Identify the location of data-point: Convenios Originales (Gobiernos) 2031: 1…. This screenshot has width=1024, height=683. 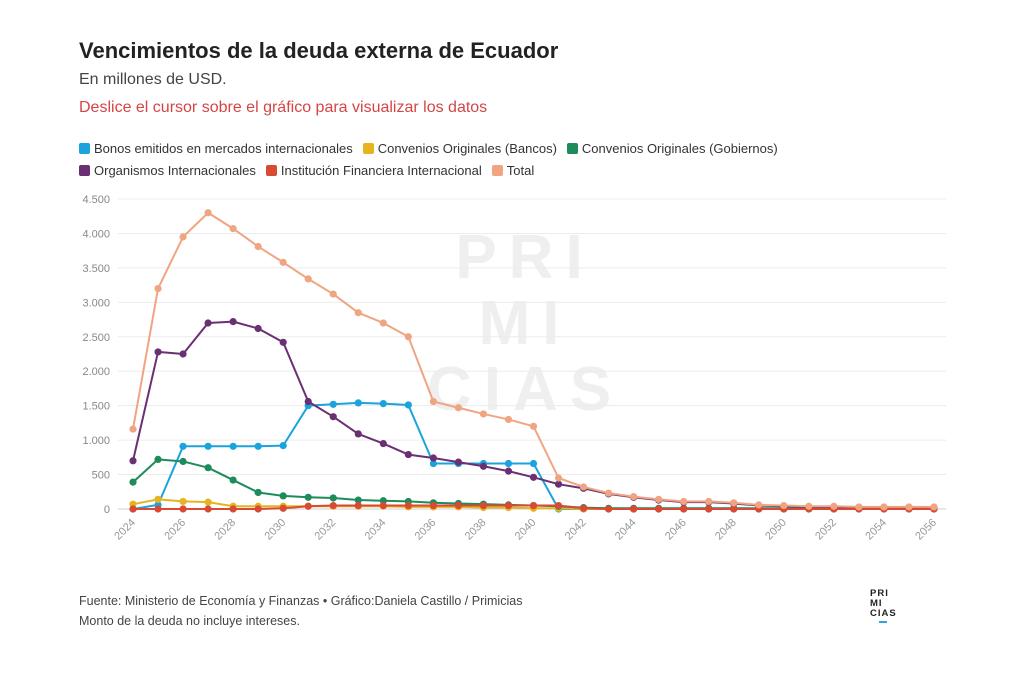
(308, 497).